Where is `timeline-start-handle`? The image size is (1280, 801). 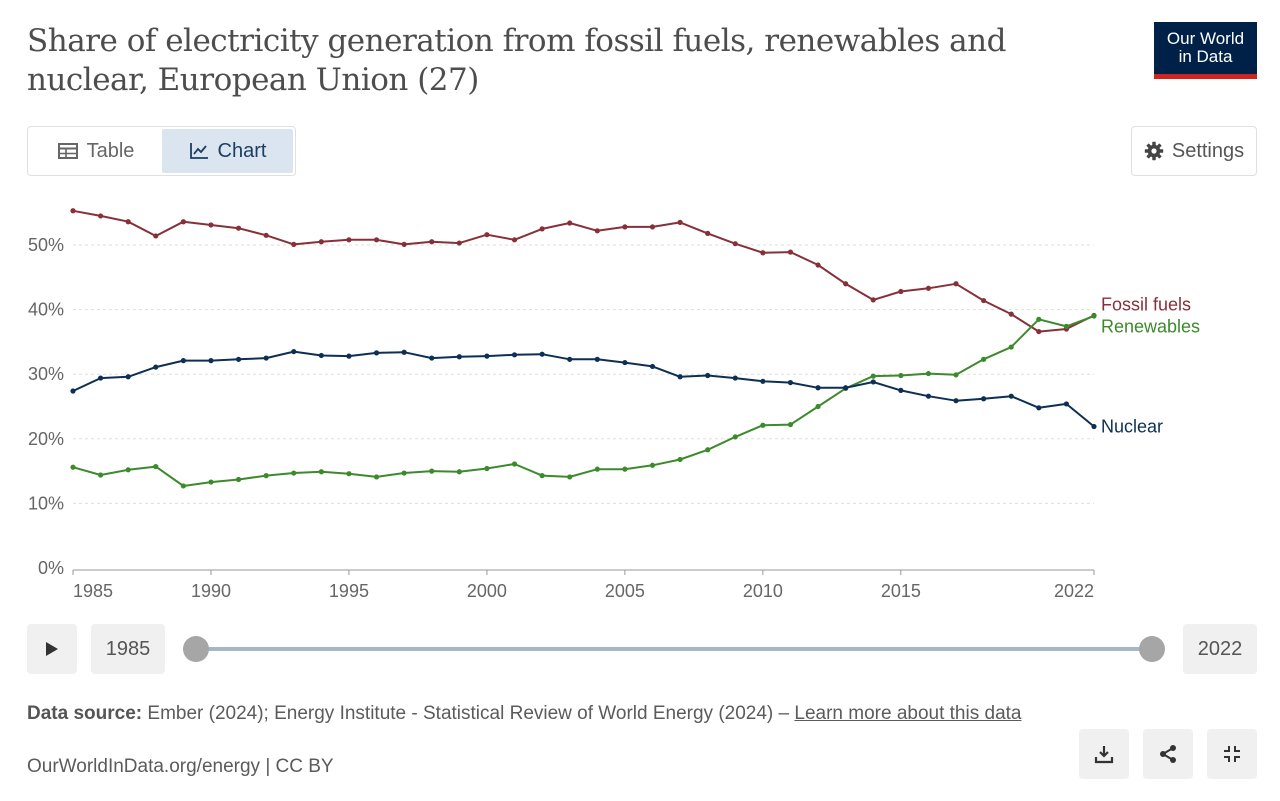 timeline-start-handle is located at coordinates (196, 649).